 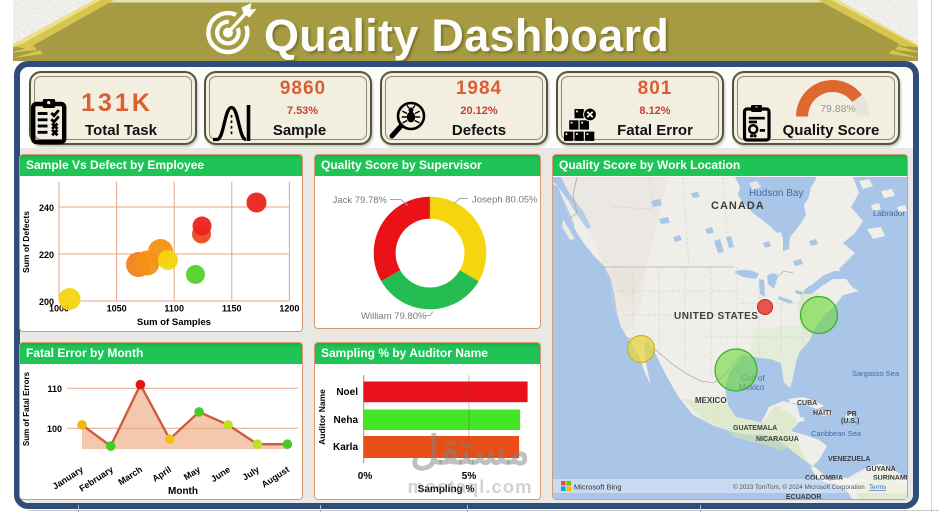 What do you see at coordinates (289, 309) in the screenshot?
I see `svg-text: 1200` at bounding box center [289, 309].